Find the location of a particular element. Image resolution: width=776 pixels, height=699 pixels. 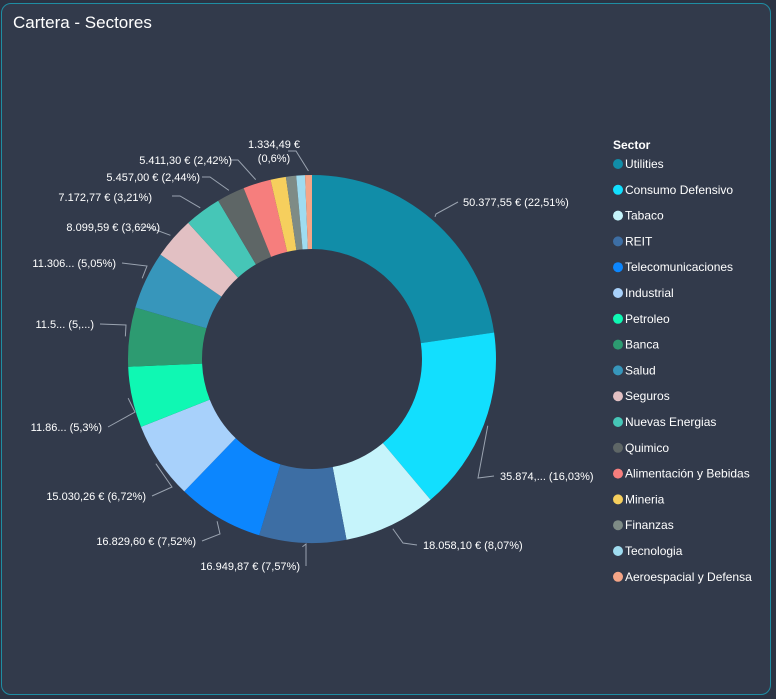

legend-item: Utilities is located at coordinates (644, 164).